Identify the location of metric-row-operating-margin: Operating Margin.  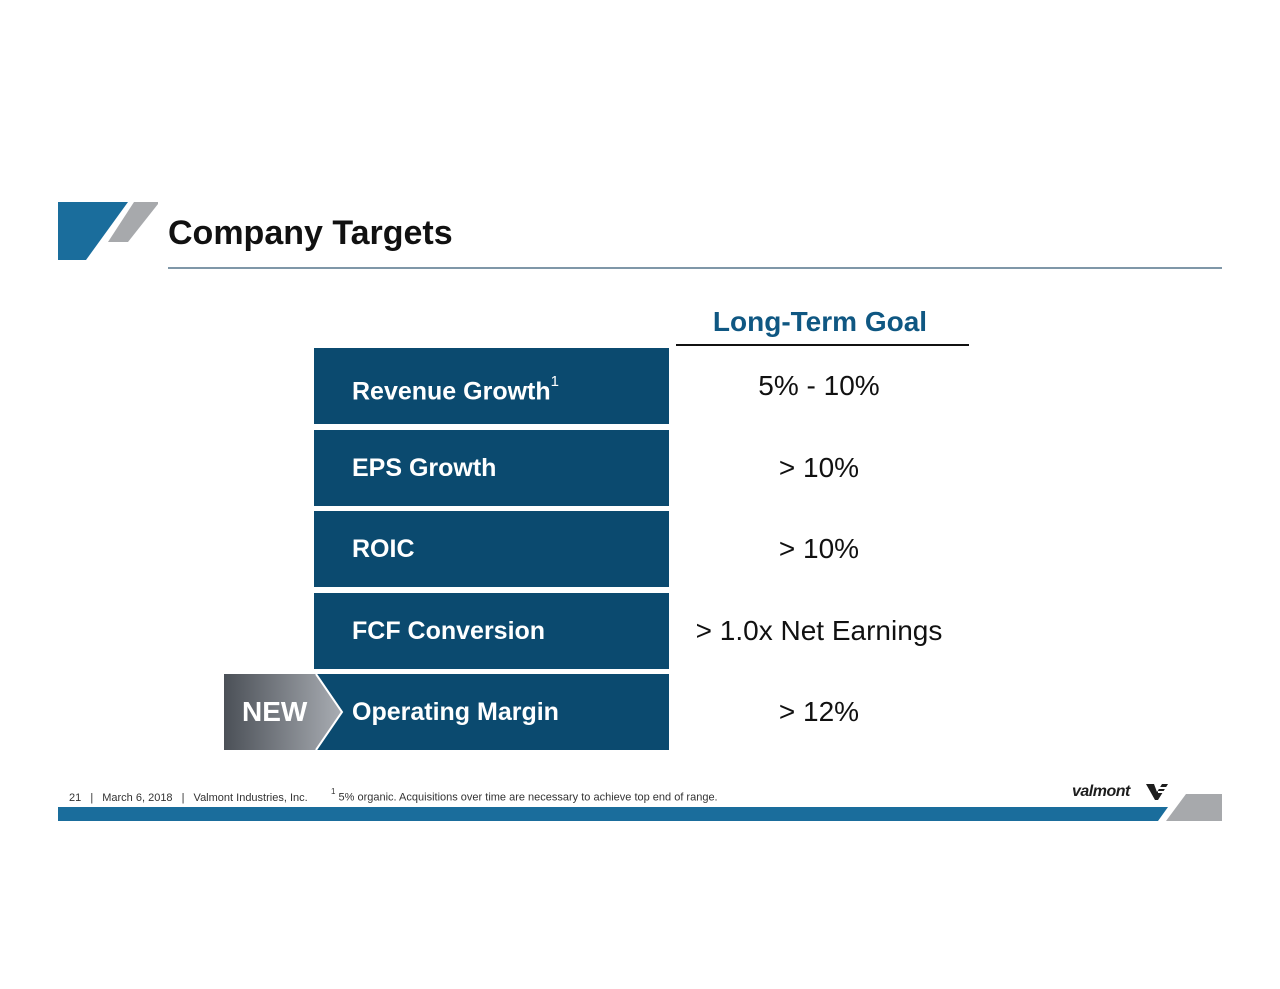
(491, 712).